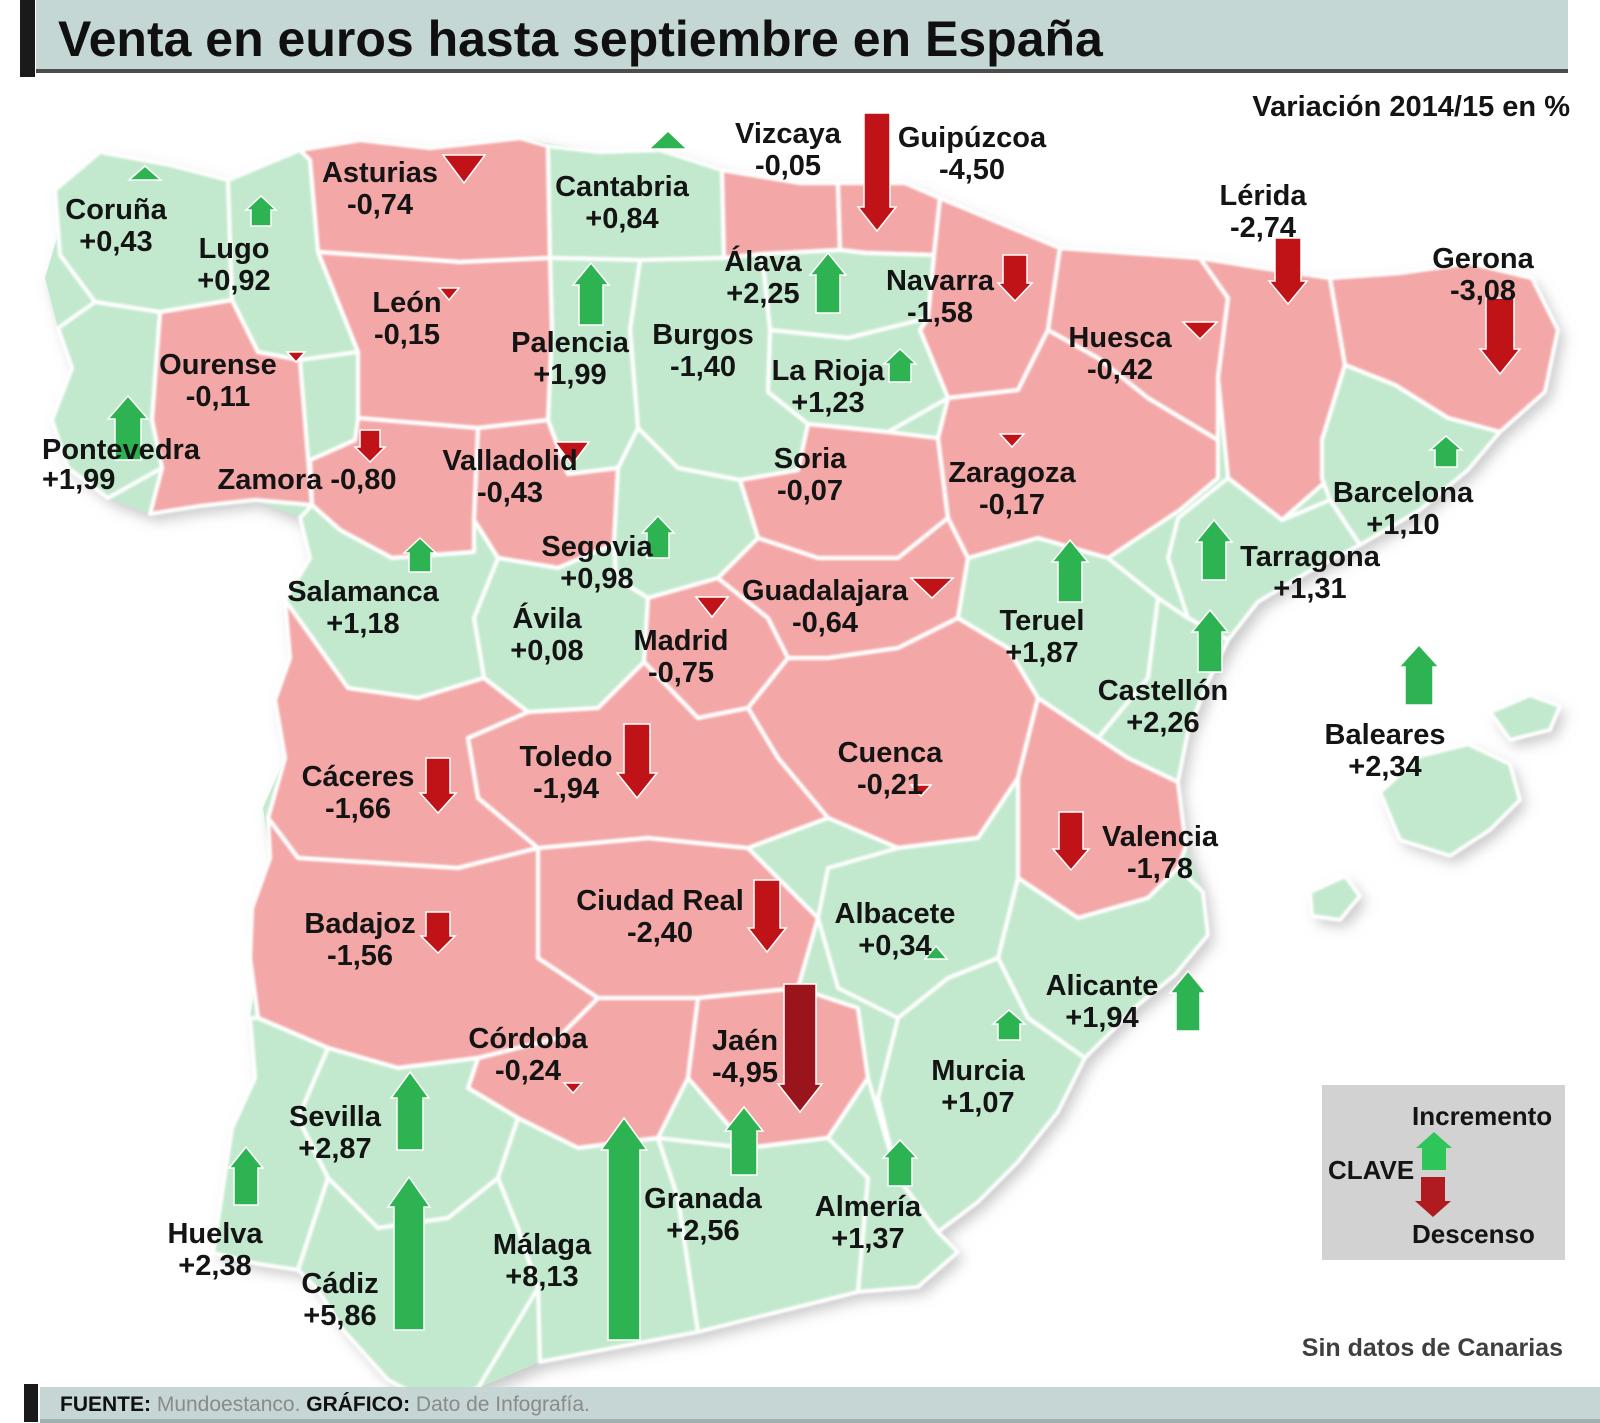  What do you see at coordinates (703, 335) in the screenshot?
I see `svg-text: Burgos` at bounding box center [703, 335].